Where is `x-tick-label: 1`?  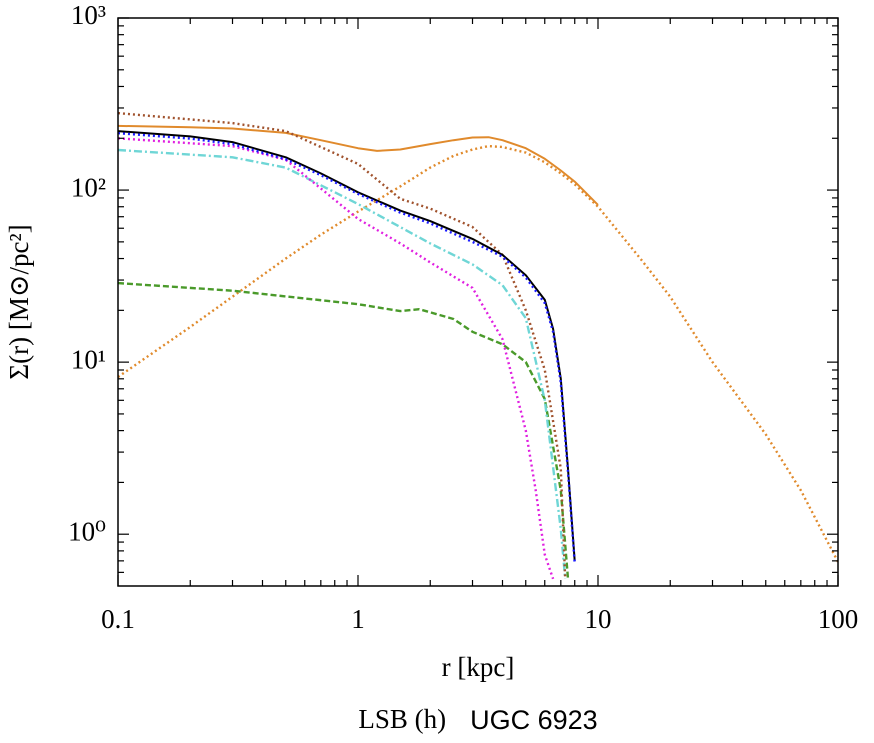 x-tick-label: 1 is located at coordinates (358, 619).